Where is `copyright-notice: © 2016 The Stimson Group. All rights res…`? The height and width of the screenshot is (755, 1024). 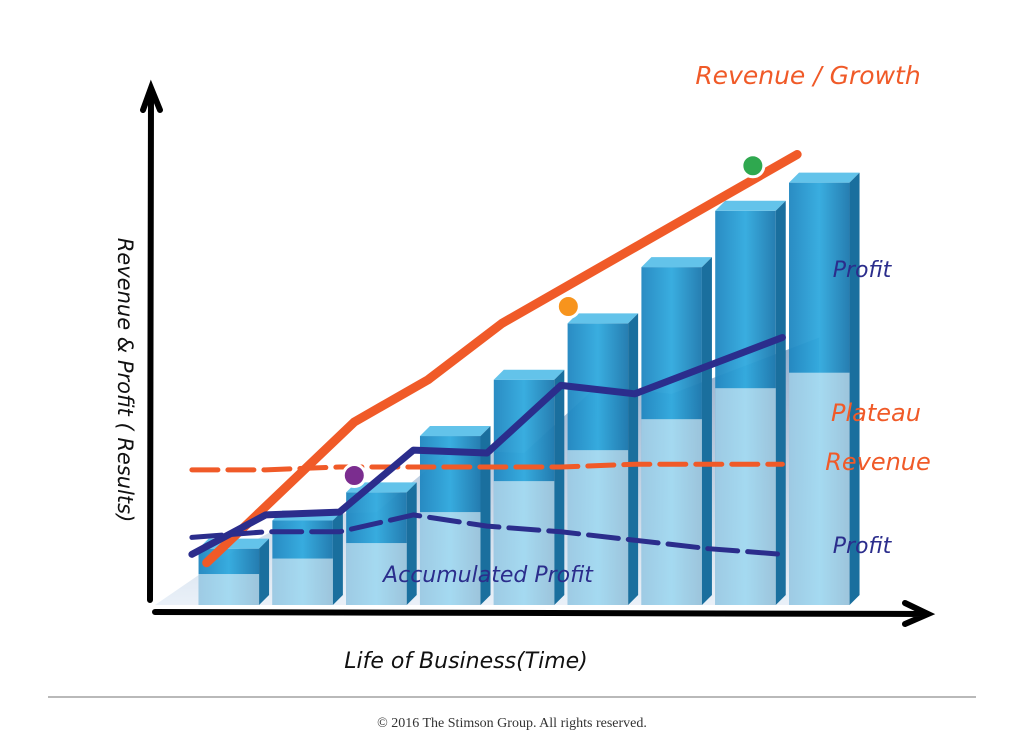 copyright-notice: © 2016 The Stimson Group. All rights res… is located at coordinates (512, 723).